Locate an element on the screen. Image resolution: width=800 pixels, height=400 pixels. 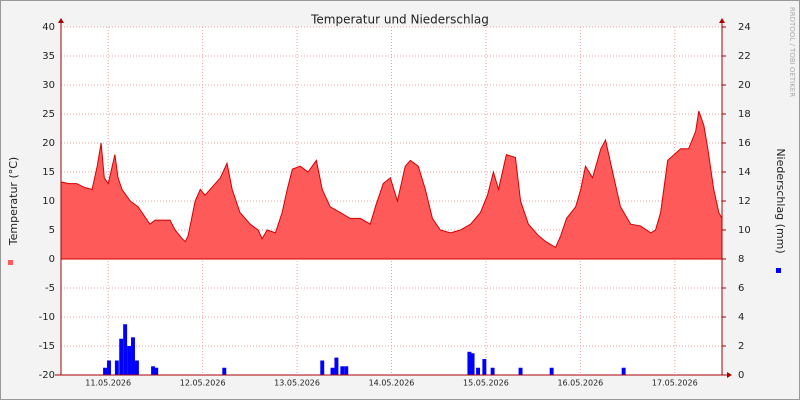
y2-tick-label: 16 is located at coordinates (744, 143).